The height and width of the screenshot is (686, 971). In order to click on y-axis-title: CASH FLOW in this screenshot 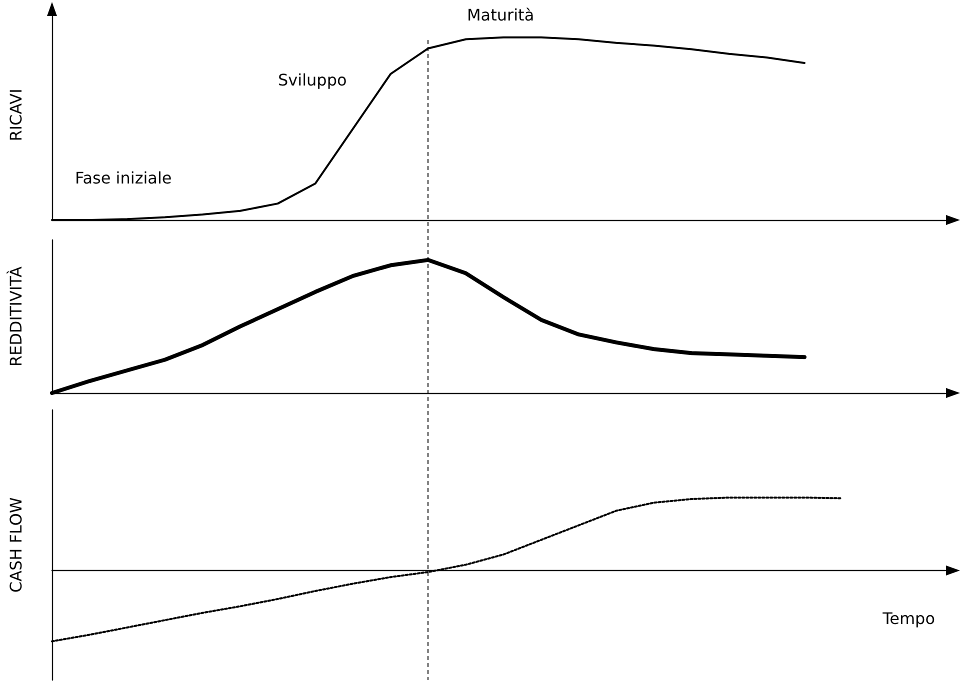, I will do `click(16, 545)`.